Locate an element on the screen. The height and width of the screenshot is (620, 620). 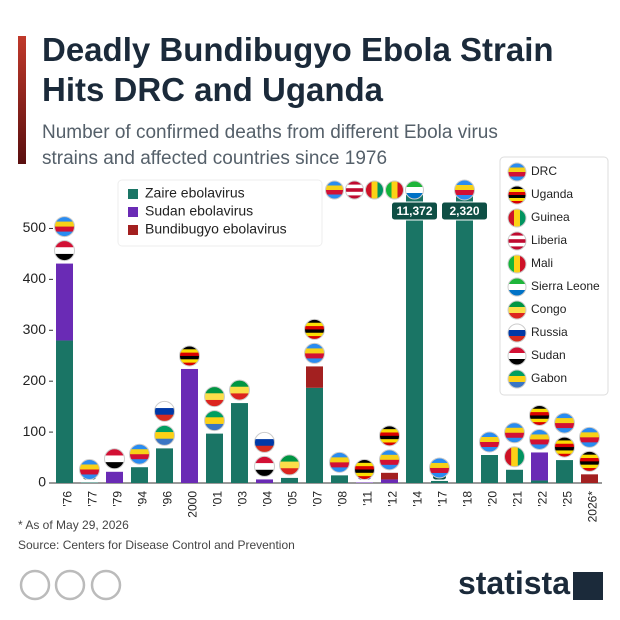
country-label: Uganda is located at coordinates (552, 194).